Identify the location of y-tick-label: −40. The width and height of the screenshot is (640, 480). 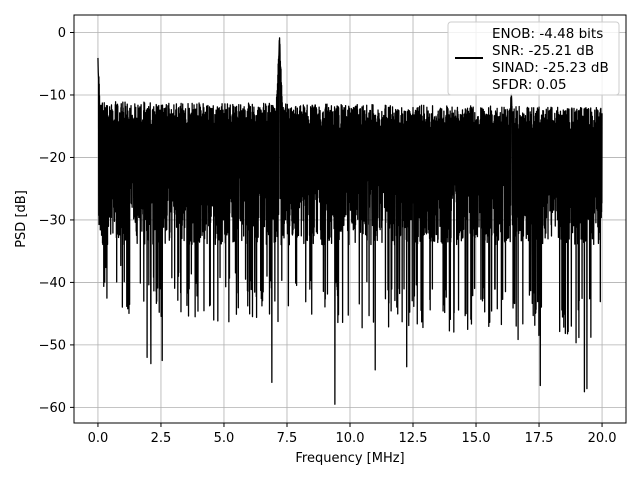
(52, 283).